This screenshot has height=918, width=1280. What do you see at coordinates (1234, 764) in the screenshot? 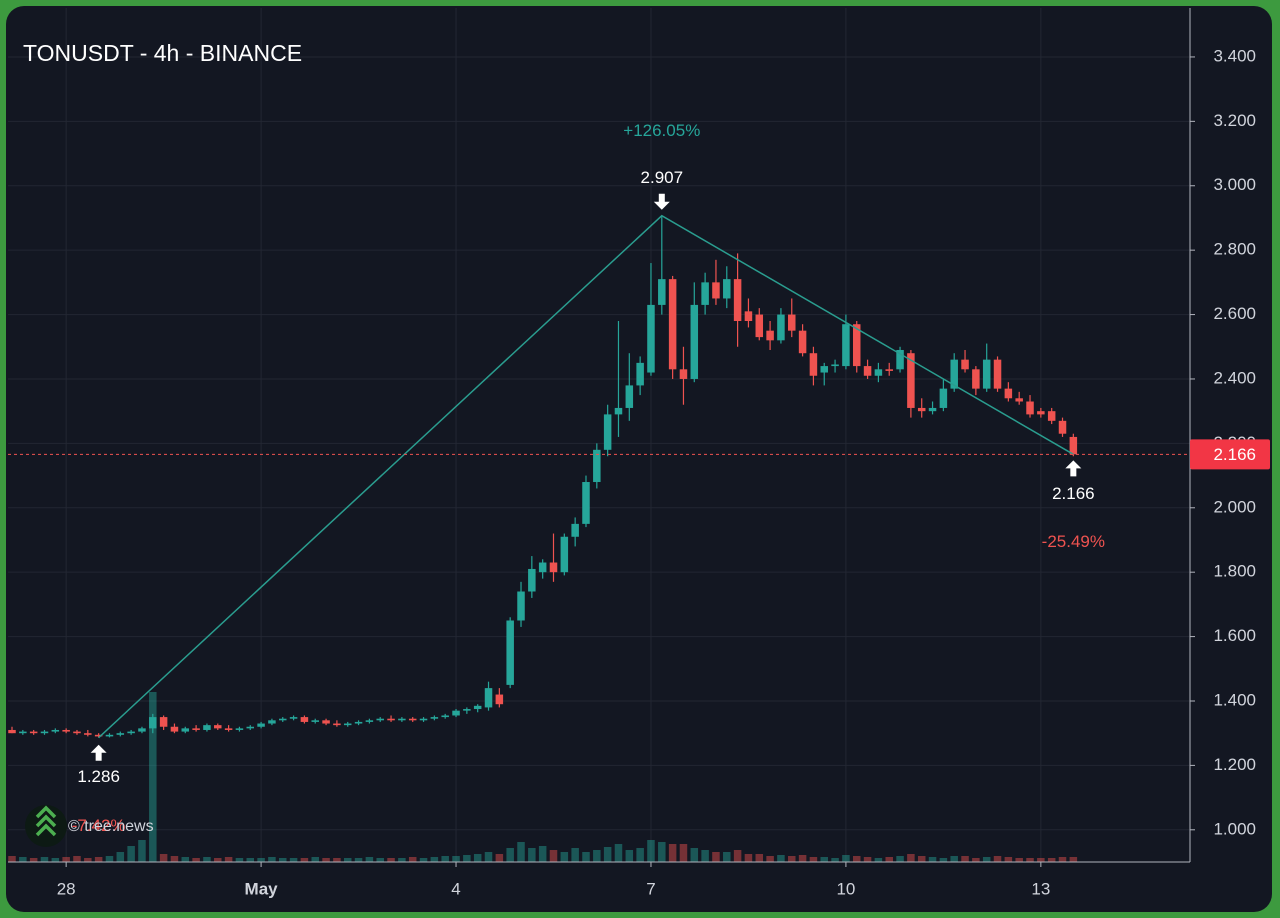
I see `y-tick-label: 1.200` at bounding box center [1234, 764].